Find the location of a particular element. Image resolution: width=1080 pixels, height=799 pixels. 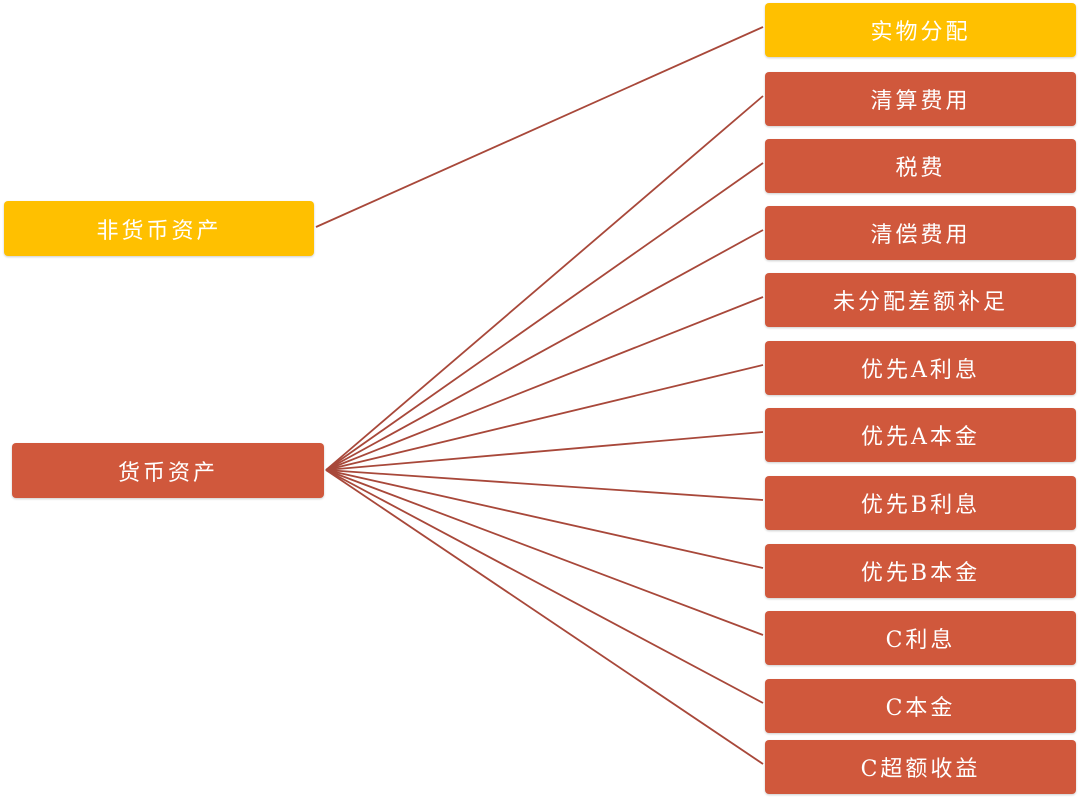

target-node: 优先A利息 is located at coordinates (920, 368).